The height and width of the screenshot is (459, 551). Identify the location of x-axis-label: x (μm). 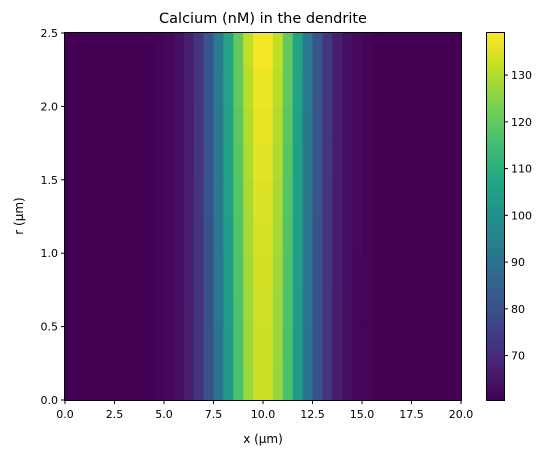
(263, 439).